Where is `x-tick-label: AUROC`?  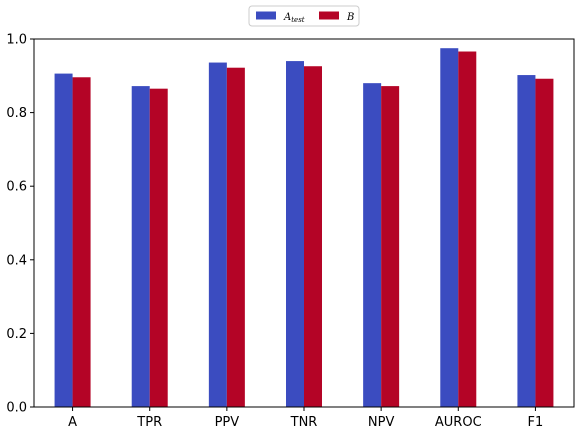
x-tick-label: AUROC is located at coordinates (458, 422).